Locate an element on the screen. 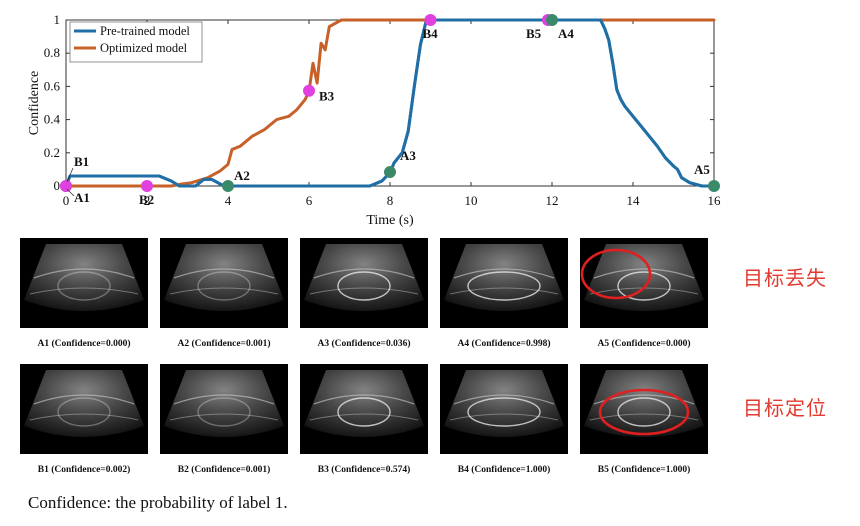 The image size is (860, 526). image-caption: B5 (Confidence=1.000) is located at coordinates (644, 470).